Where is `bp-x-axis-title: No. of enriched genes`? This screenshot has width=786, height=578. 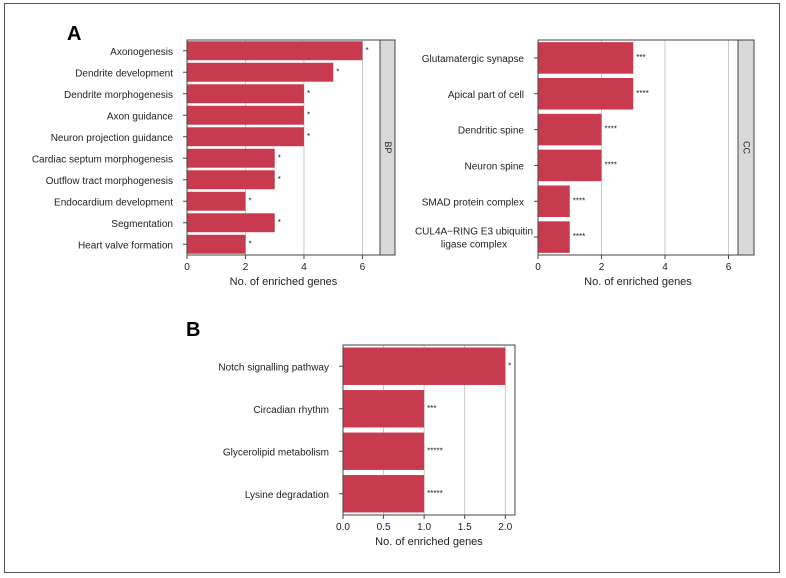
bp-x-axis-title: No. of enriched genes is located at coordinates (284, 282).